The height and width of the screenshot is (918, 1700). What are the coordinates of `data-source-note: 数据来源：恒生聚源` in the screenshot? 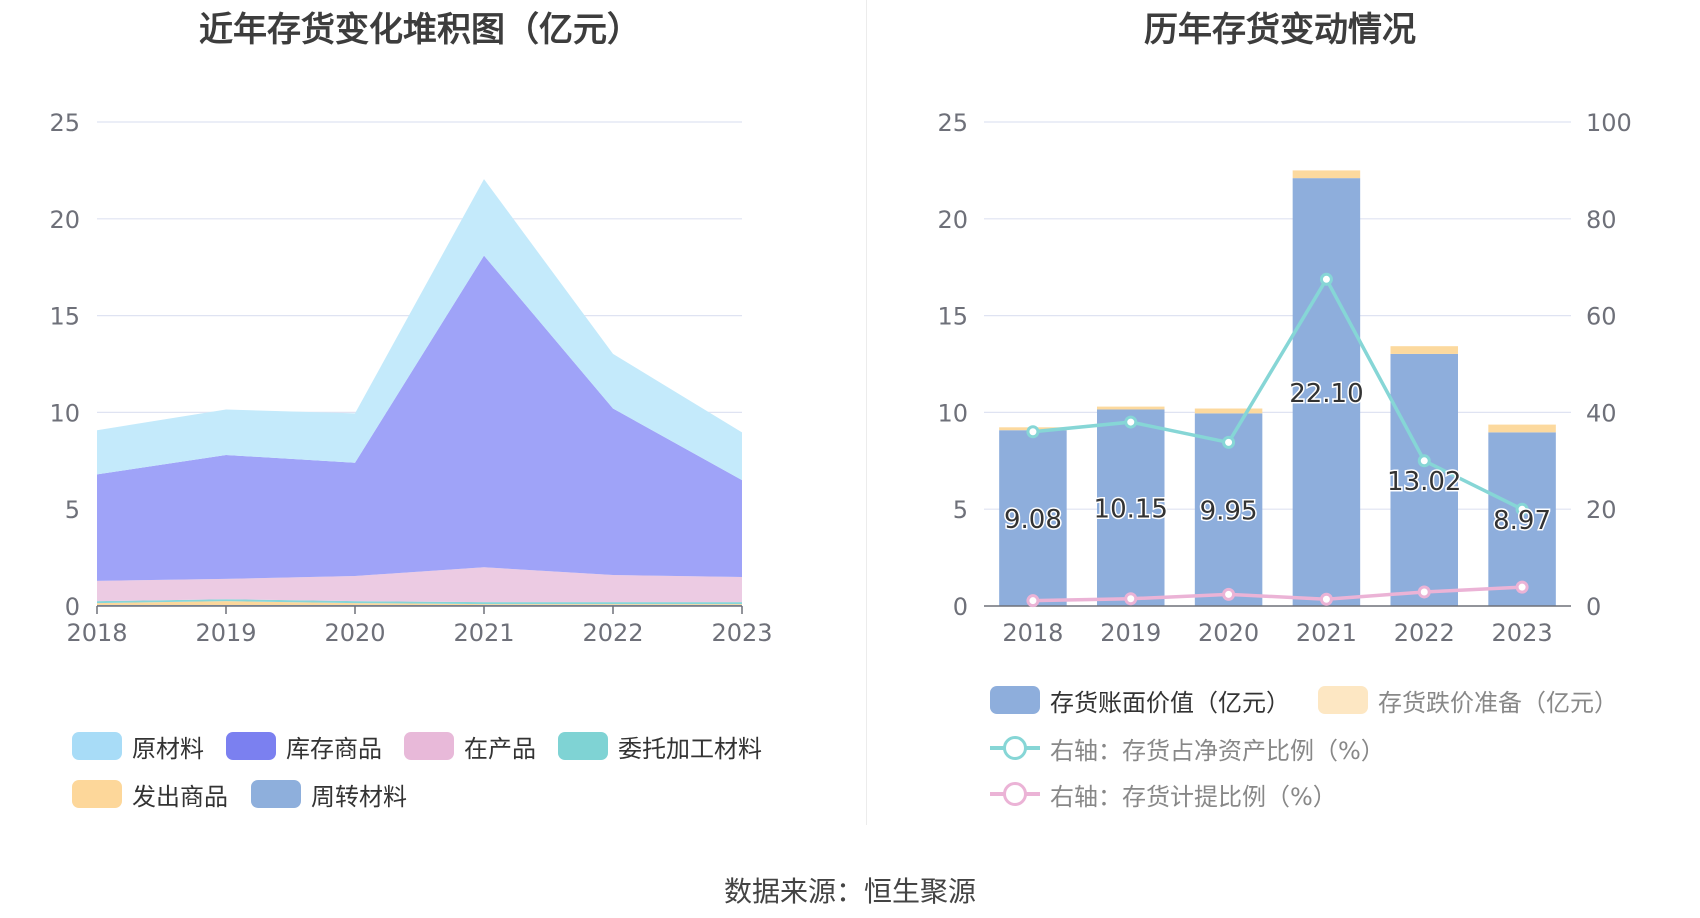 It's located at (849, 891).